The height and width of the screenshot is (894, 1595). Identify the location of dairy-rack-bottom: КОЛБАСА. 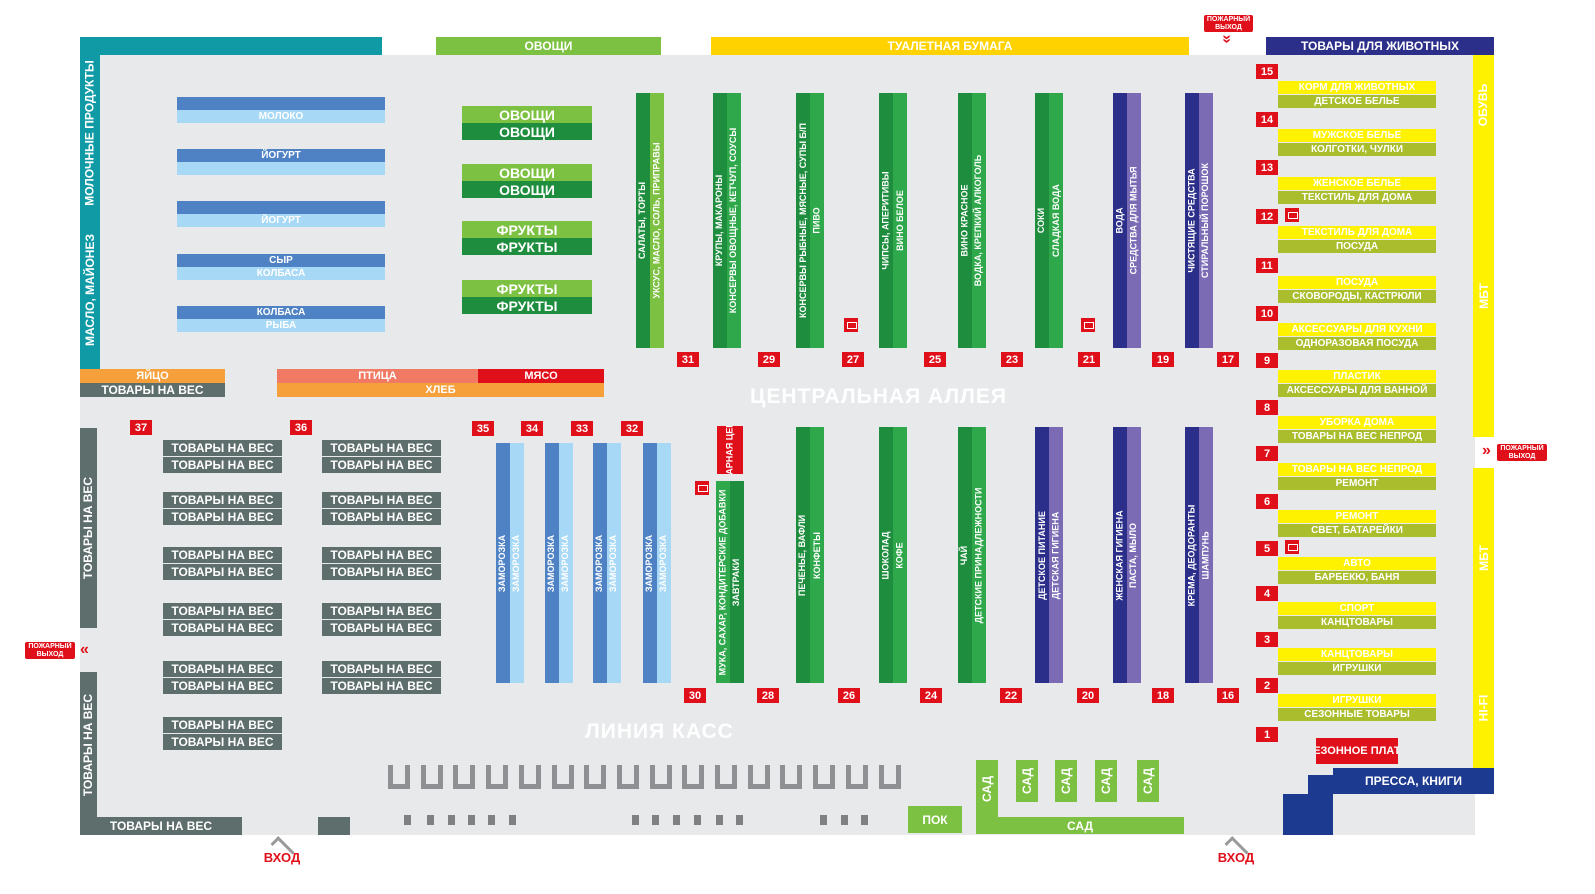
(281, 273).